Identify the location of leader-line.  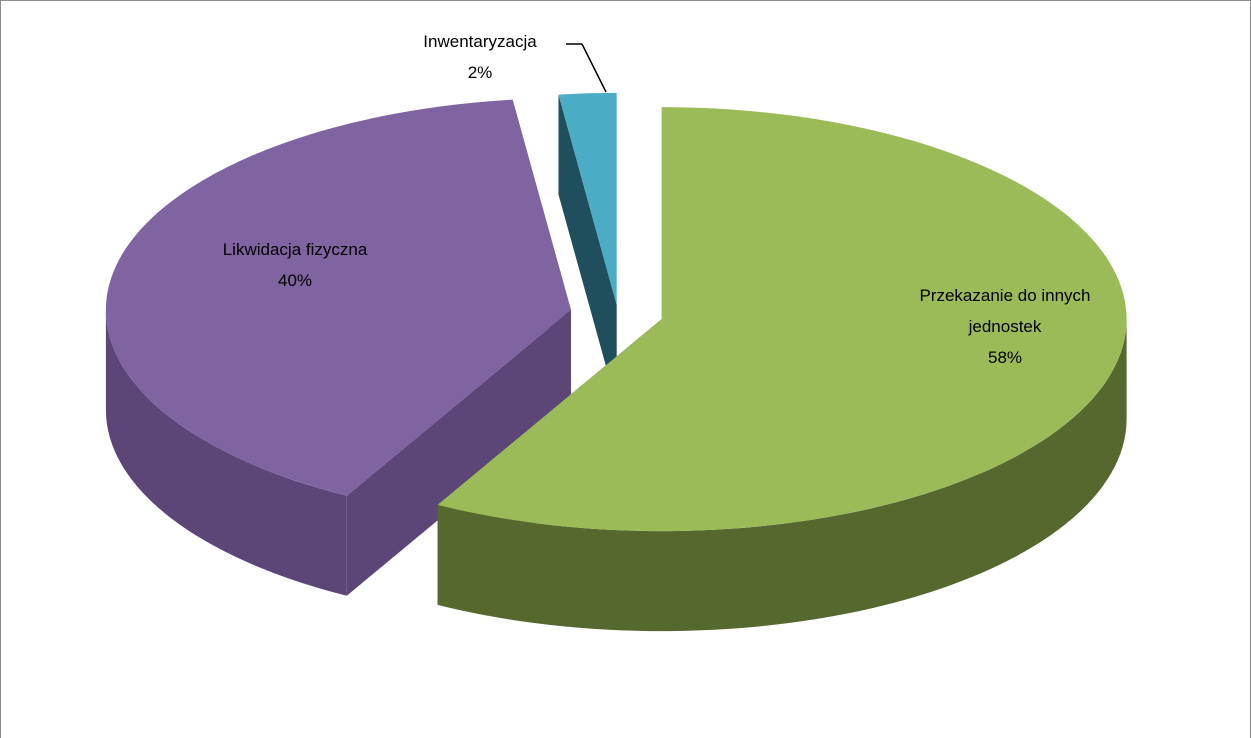
(594, 68).